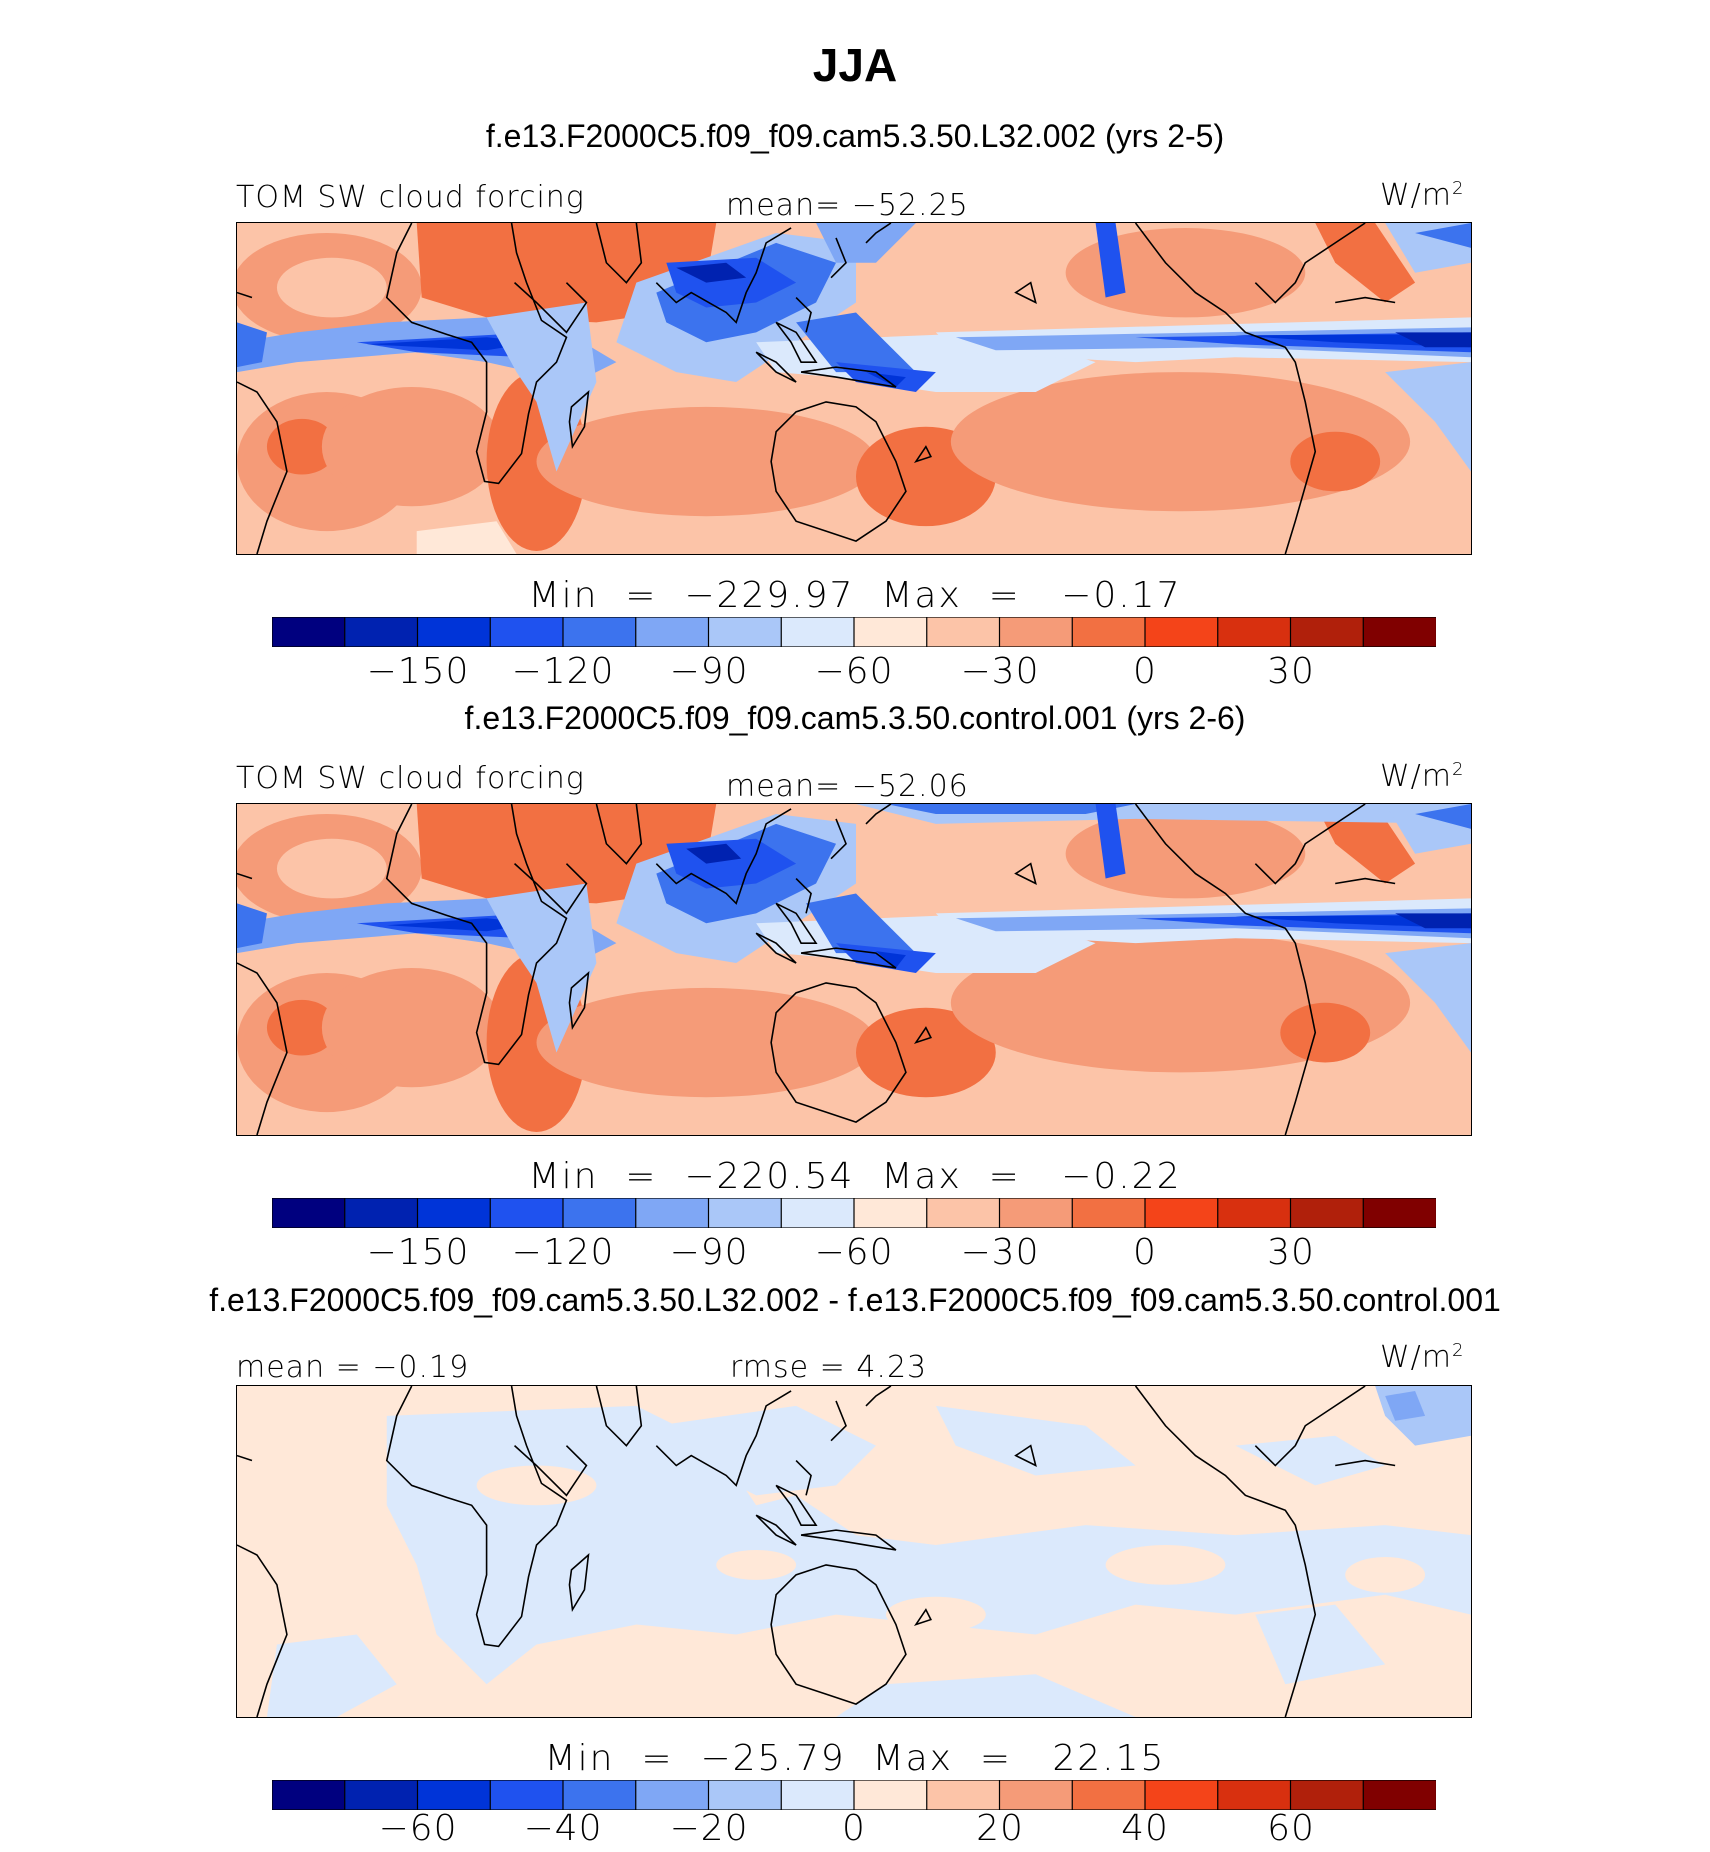 Image resolution: width=1710 pixels, height=1852 pixels. Describe the element at coordinates (855, 1176) in the screenshot. I see `panel-2-minmax: Min = −220.54 Max = −0.22` at that location.